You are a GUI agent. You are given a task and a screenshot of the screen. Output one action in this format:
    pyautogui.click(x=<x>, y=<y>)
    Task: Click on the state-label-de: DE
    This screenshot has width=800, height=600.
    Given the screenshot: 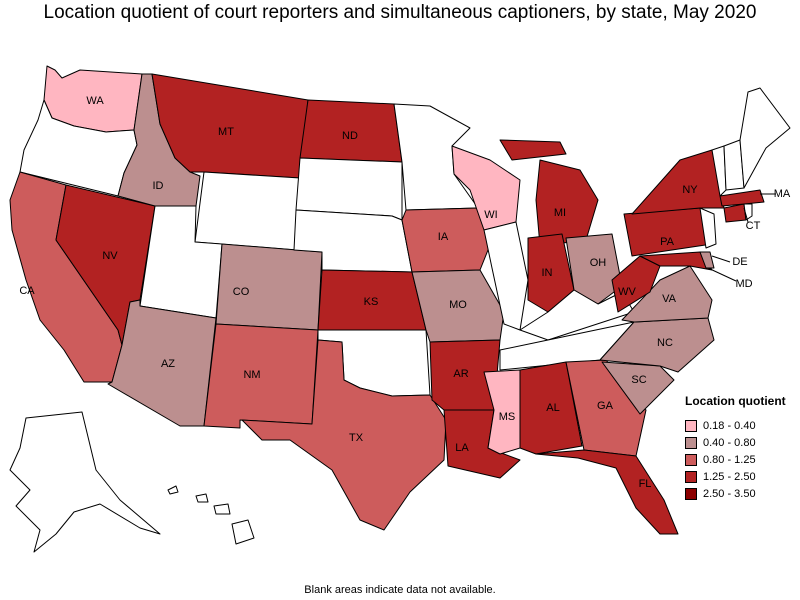 What is the action you would take?
    pyautogui.click(x=739, y=262)
    